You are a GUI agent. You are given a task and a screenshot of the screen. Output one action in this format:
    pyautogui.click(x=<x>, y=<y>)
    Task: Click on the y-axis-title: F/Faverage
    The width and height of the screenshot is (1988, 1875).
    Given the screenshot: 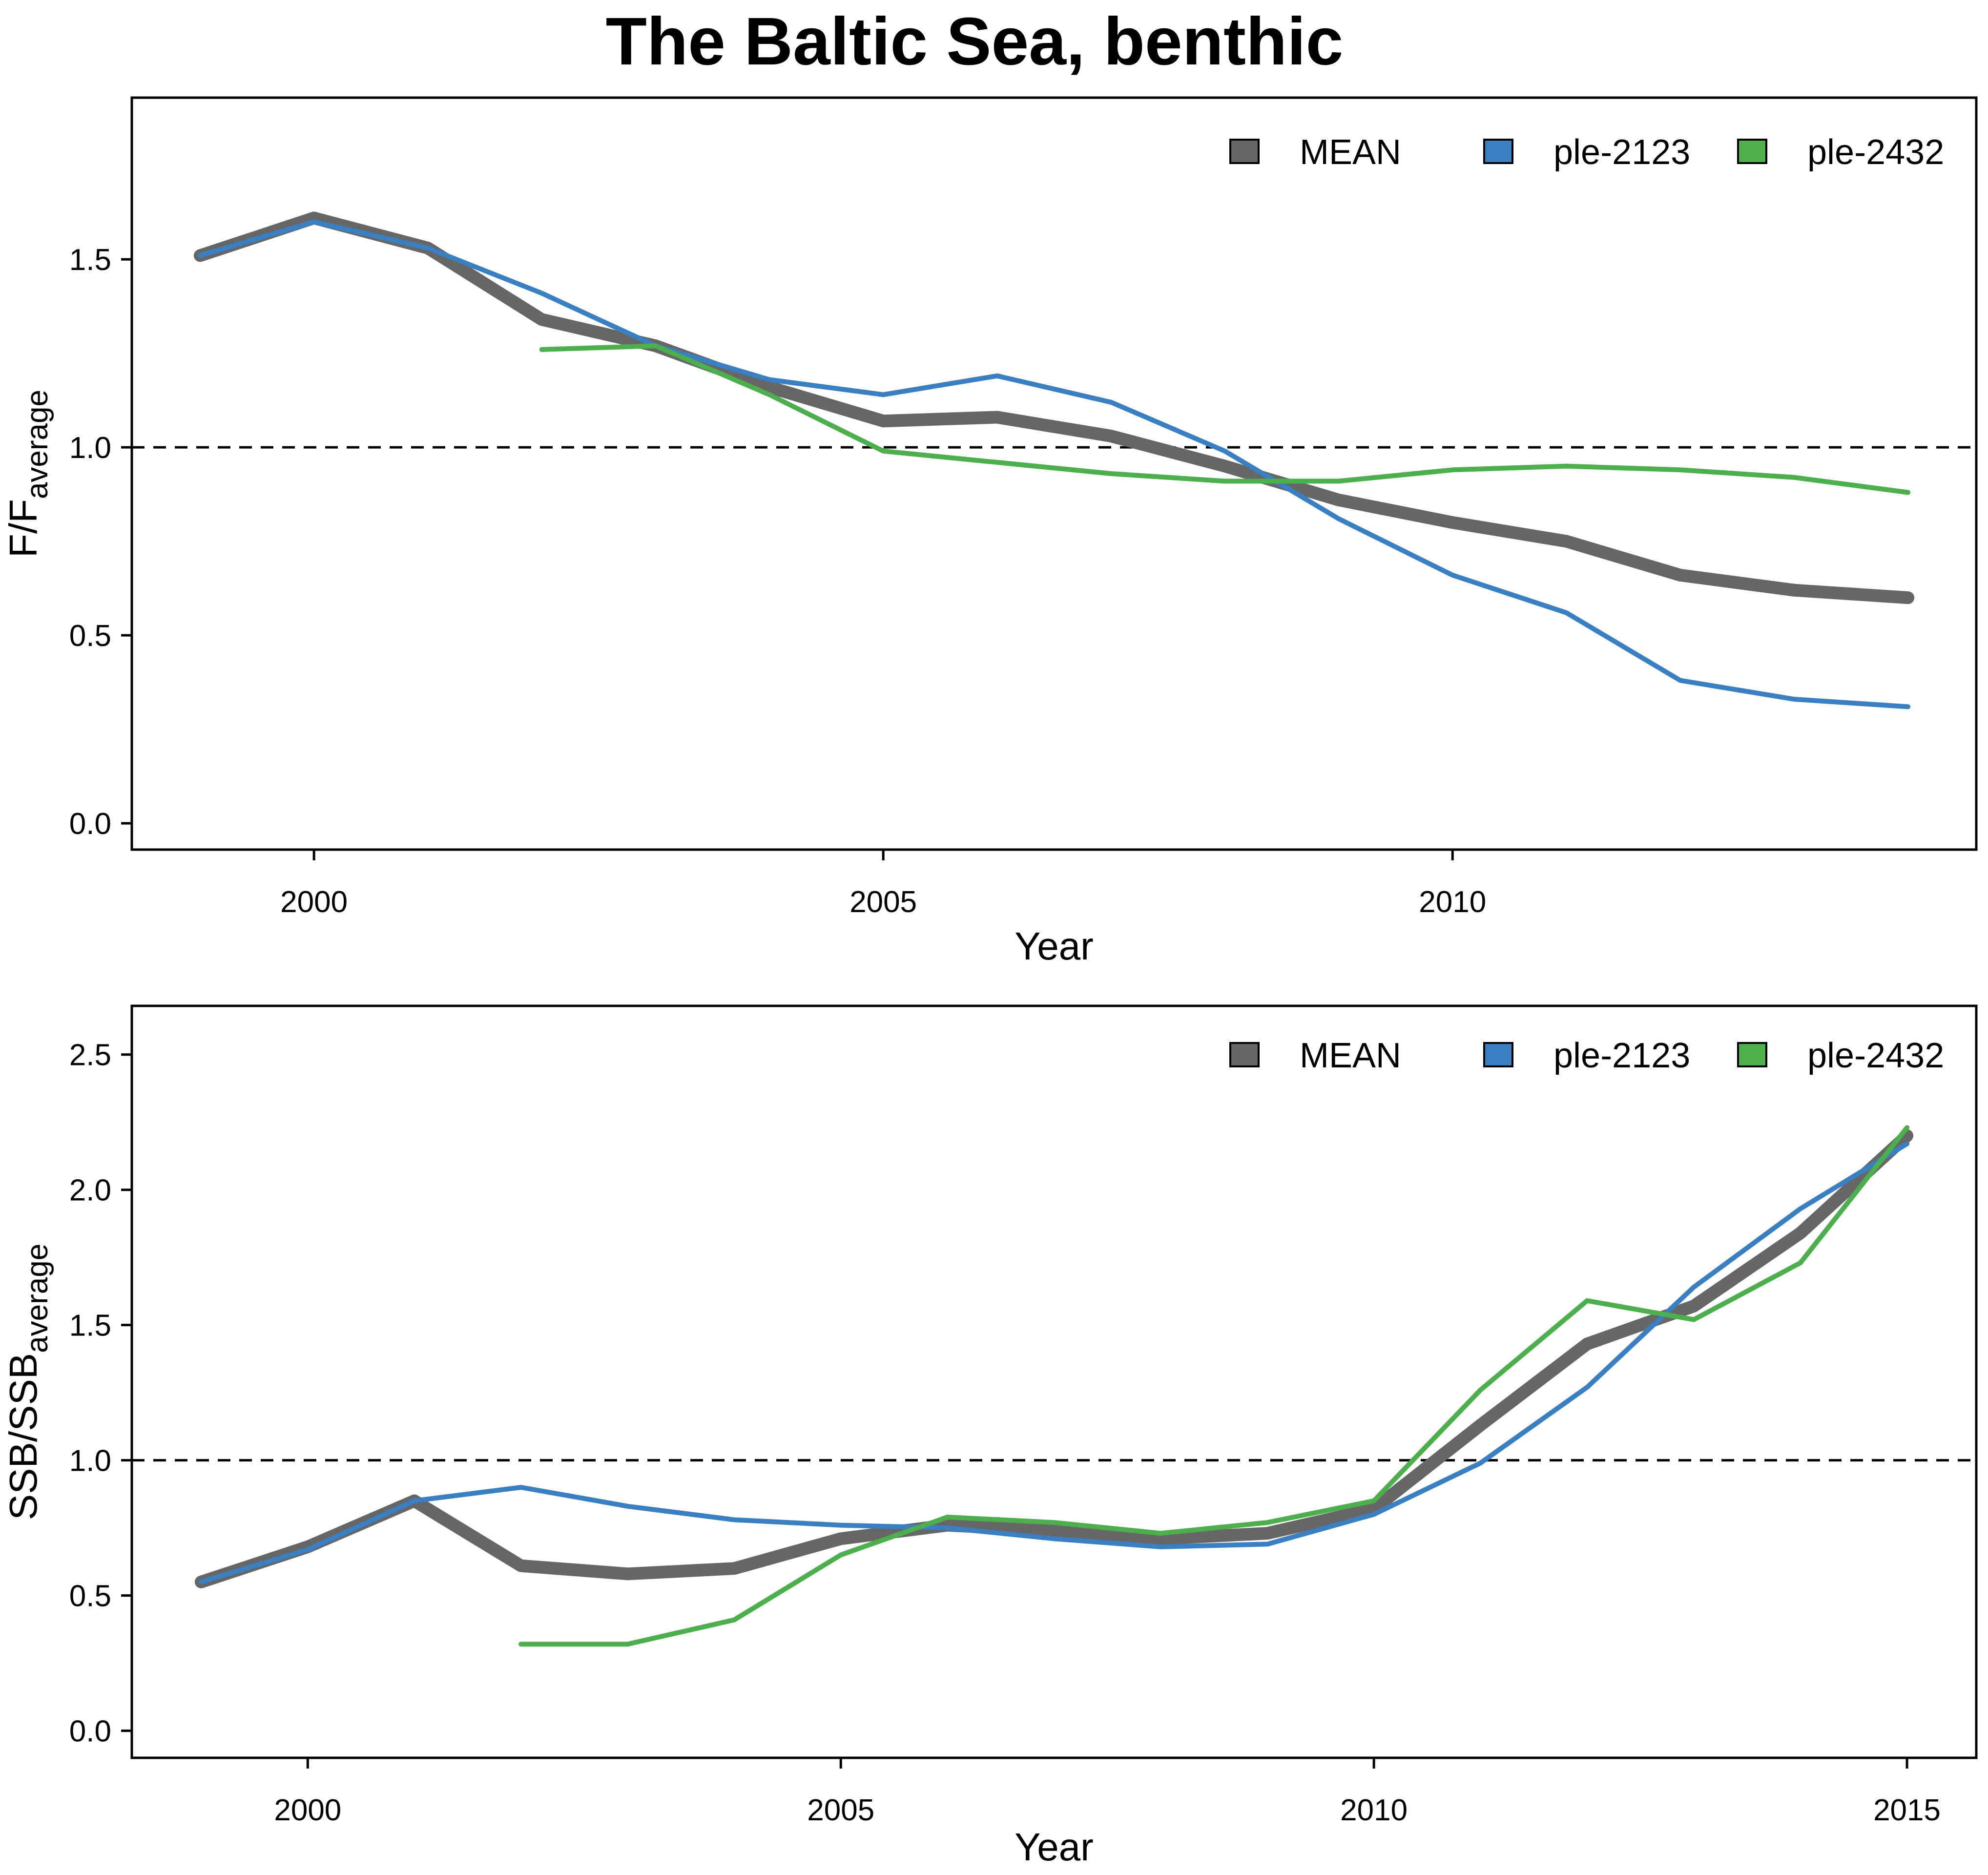 What is the action you would take?
    pyautogui.click(x=27, y=474)
    